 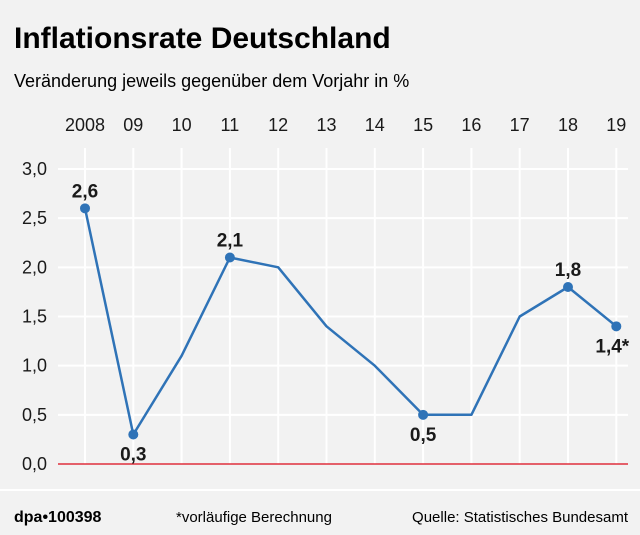 I want to click on x-tick-label: 17, so click(x=520, y=125).